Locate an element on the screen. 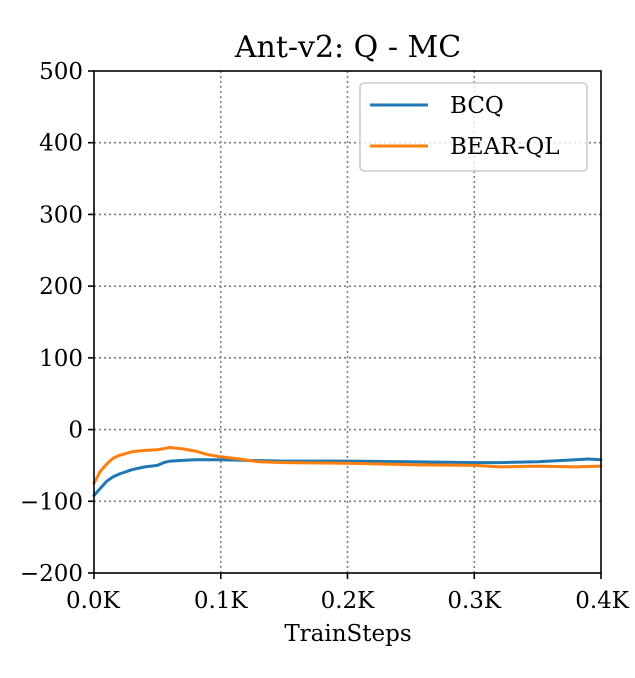 Image resolution: width=635 pixels, height=678 pixels. y-tick-label: 200 is located at coordinates (61, 287).